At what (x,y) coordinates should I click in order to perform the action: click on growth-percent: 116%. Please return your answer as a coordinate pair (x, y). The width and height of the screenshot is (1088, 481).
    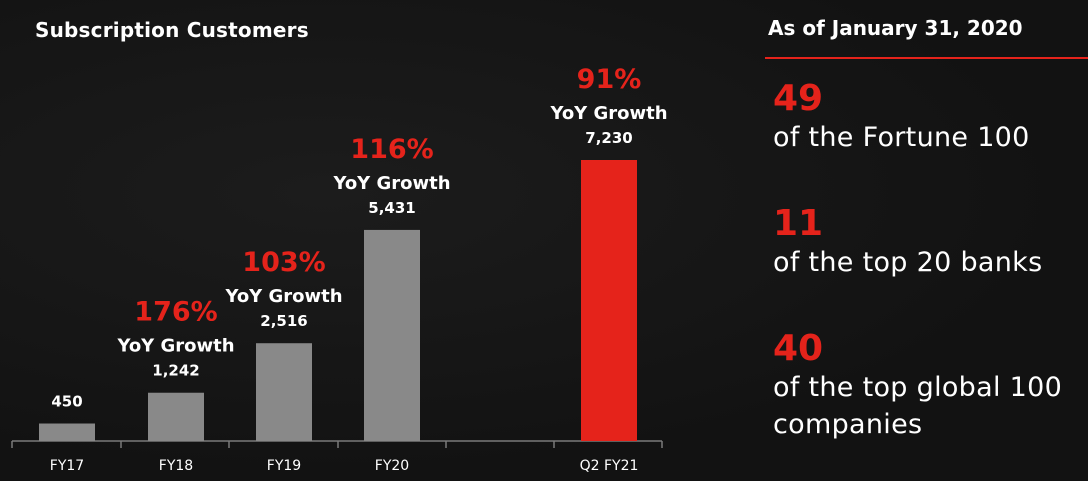
    Looking at the image, I should click on (391, 149).